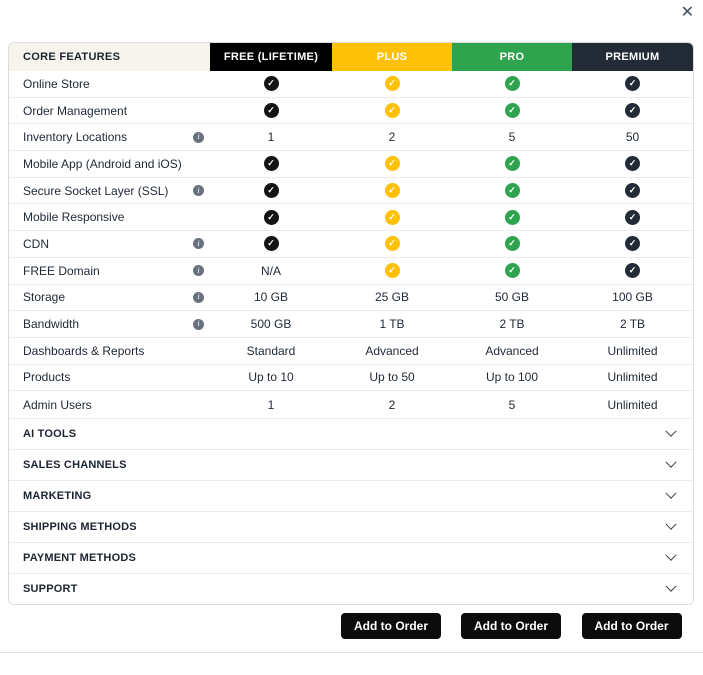  What do you see at coordinates (44, 297) in the screenshot?
I see `feature-name-label: Storage` at bounding box center [44, 297].